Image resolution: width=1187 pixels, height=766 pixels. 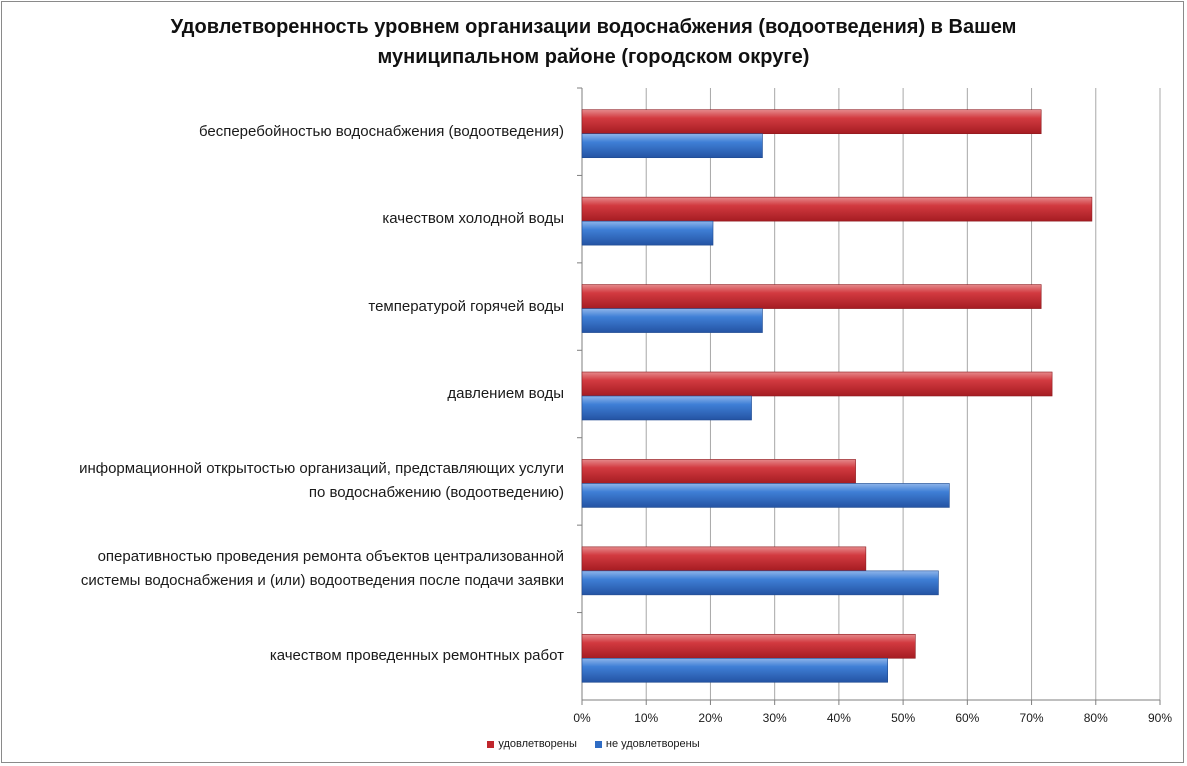 What do you see at coordinates (282, 394) in the screenshot?
I see `category-label-4: давлением воды` at bounding box center [282, 394].